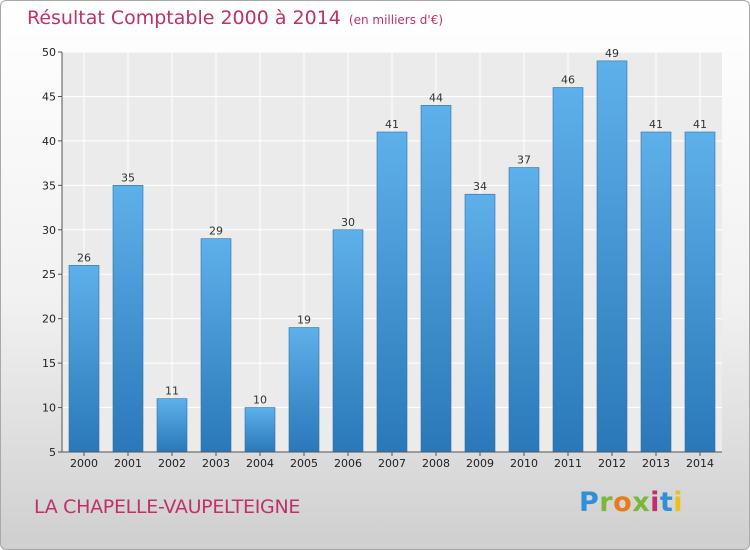 Image resolution: width=750 pixels, height=550 pixels. Describe the element at coordinates (623, 502) in the screenshot. I see `logo-letter: o` at that location.